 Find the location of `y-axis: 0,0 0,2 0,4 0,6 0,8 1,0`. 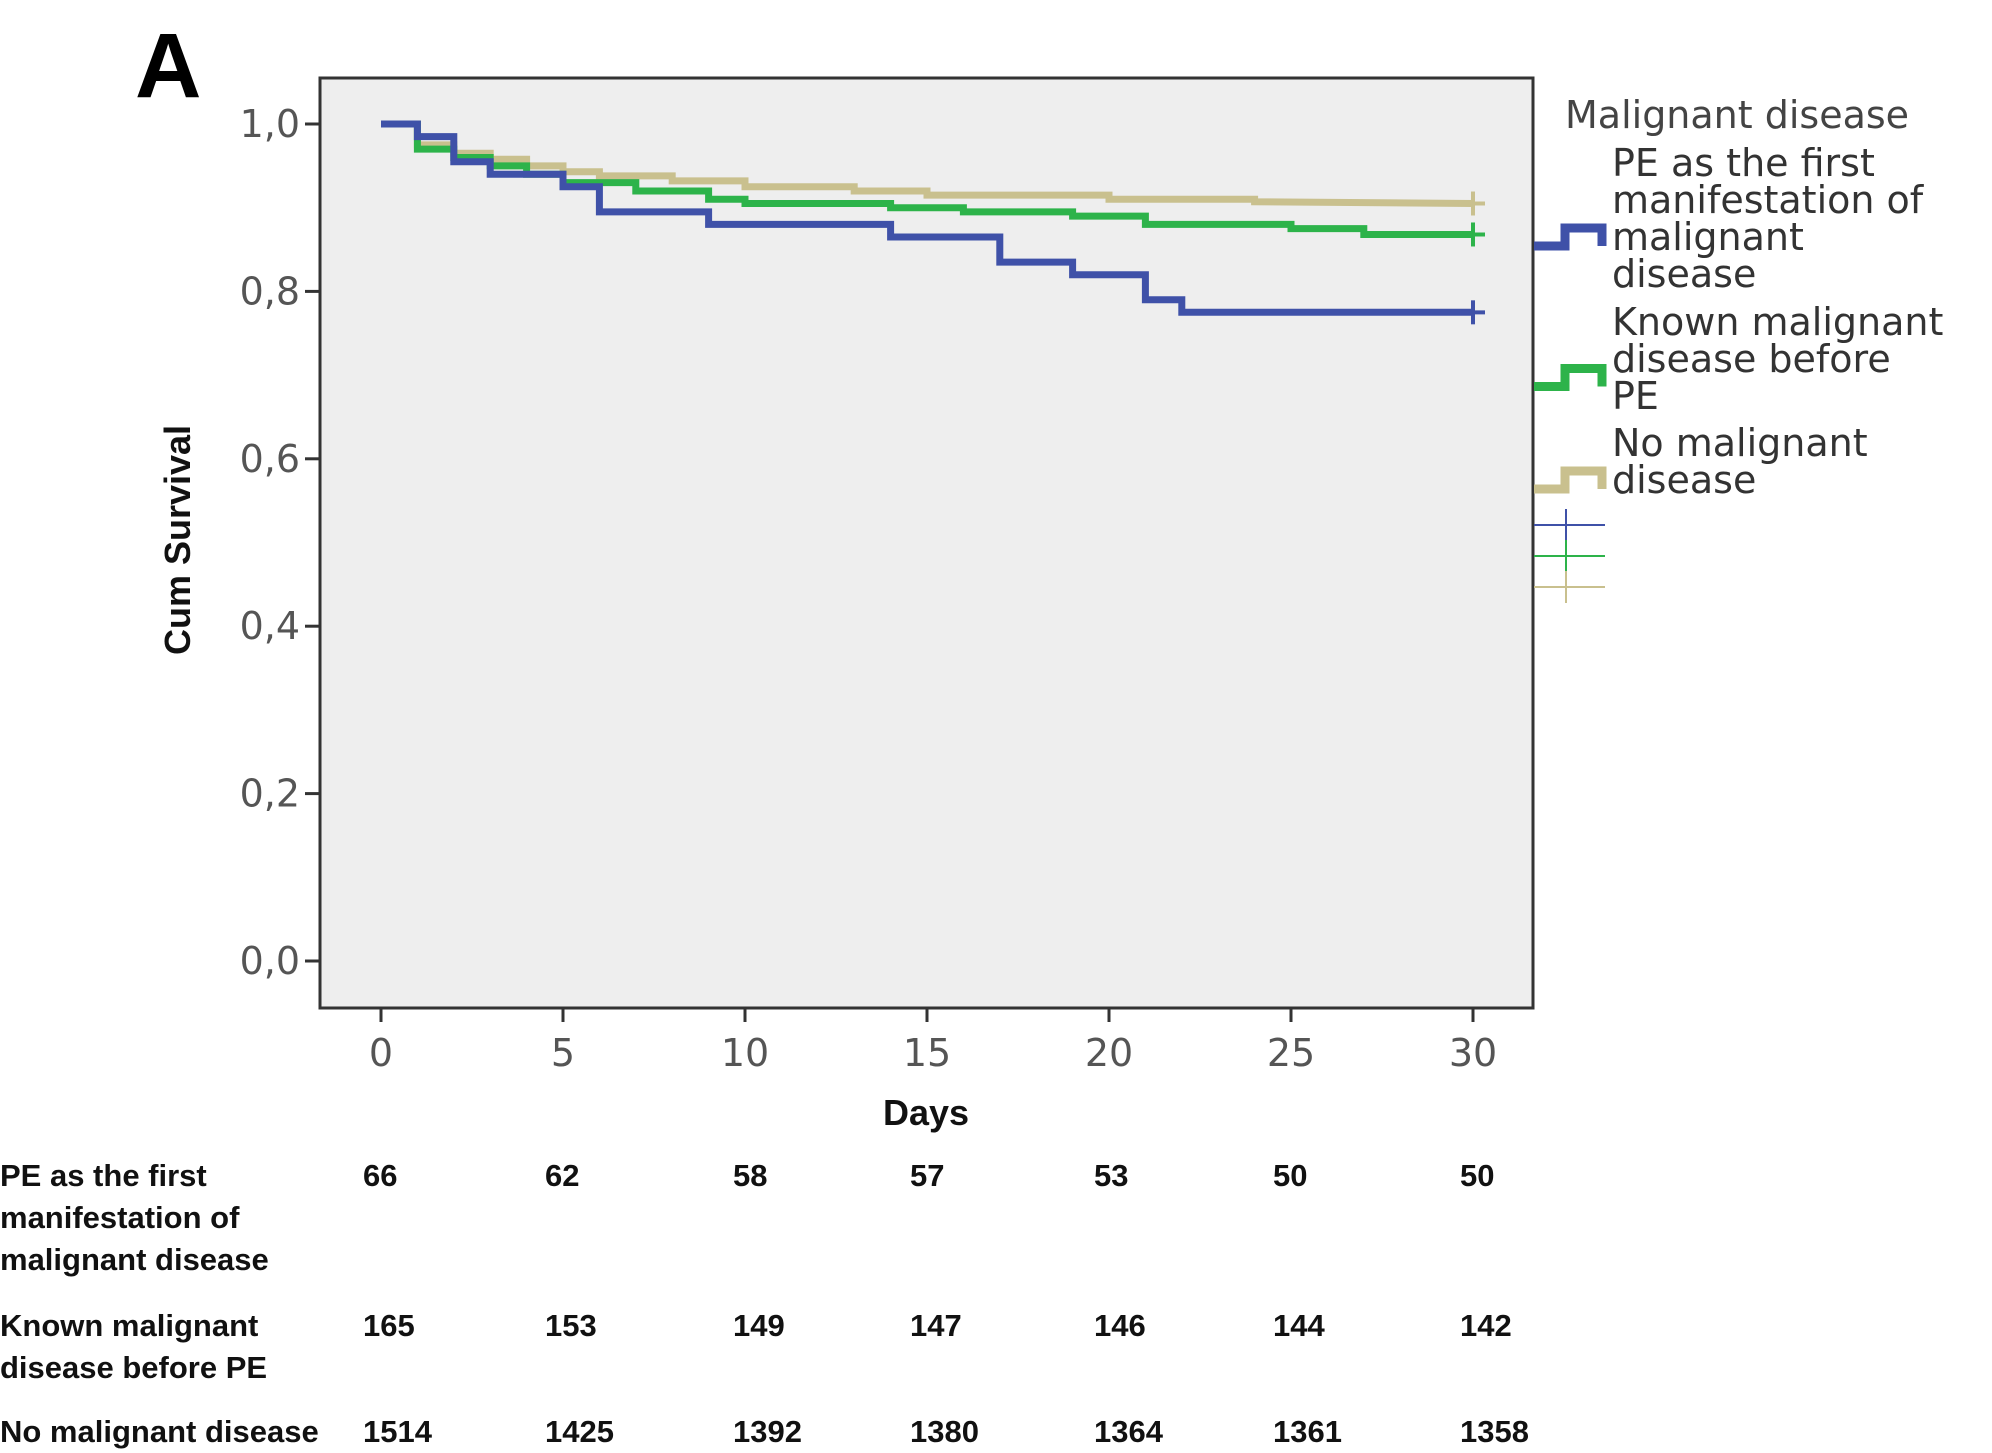

y-axis: 0,0 0,2 0,4 0,6 0,8 1,0 is located at coordinates (280, 542).